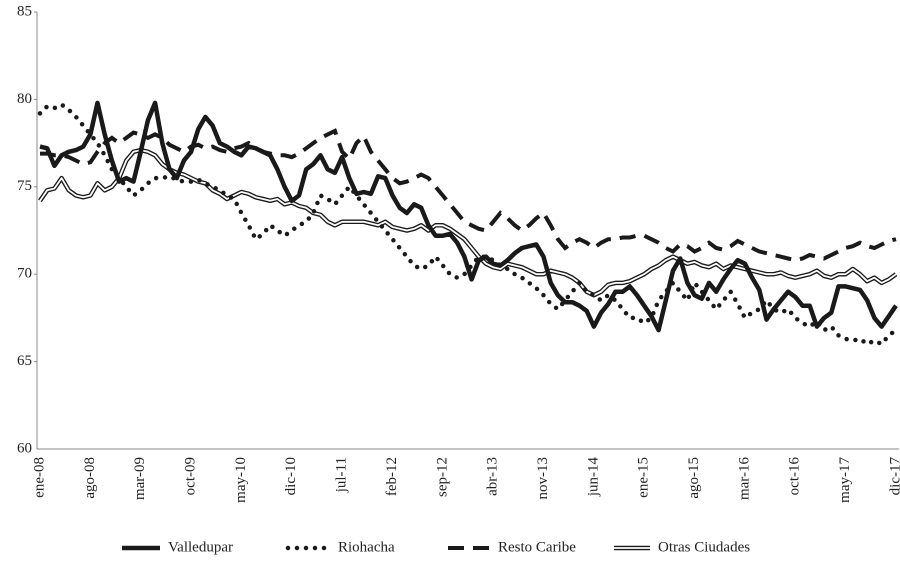  Describe the element at coordinates (200, 547) in the screenshot. I see `legend-label: Valledupar` at that location.